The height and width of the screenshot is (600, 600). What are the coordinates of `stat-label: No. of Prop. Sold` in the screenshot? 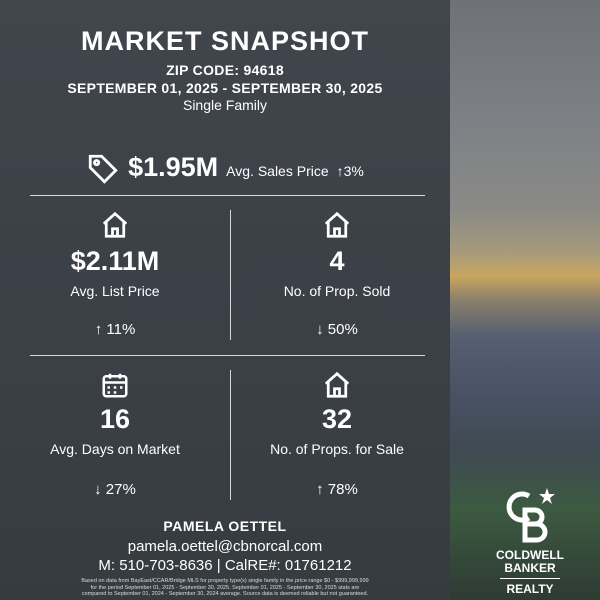 It's located at (337, 291).